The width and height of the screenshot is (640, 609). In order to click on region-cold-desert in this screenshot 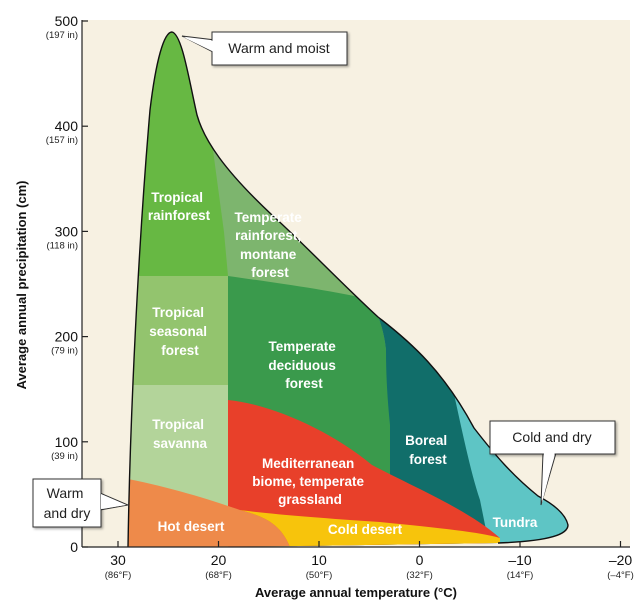, I will do `click(370, 528)`.